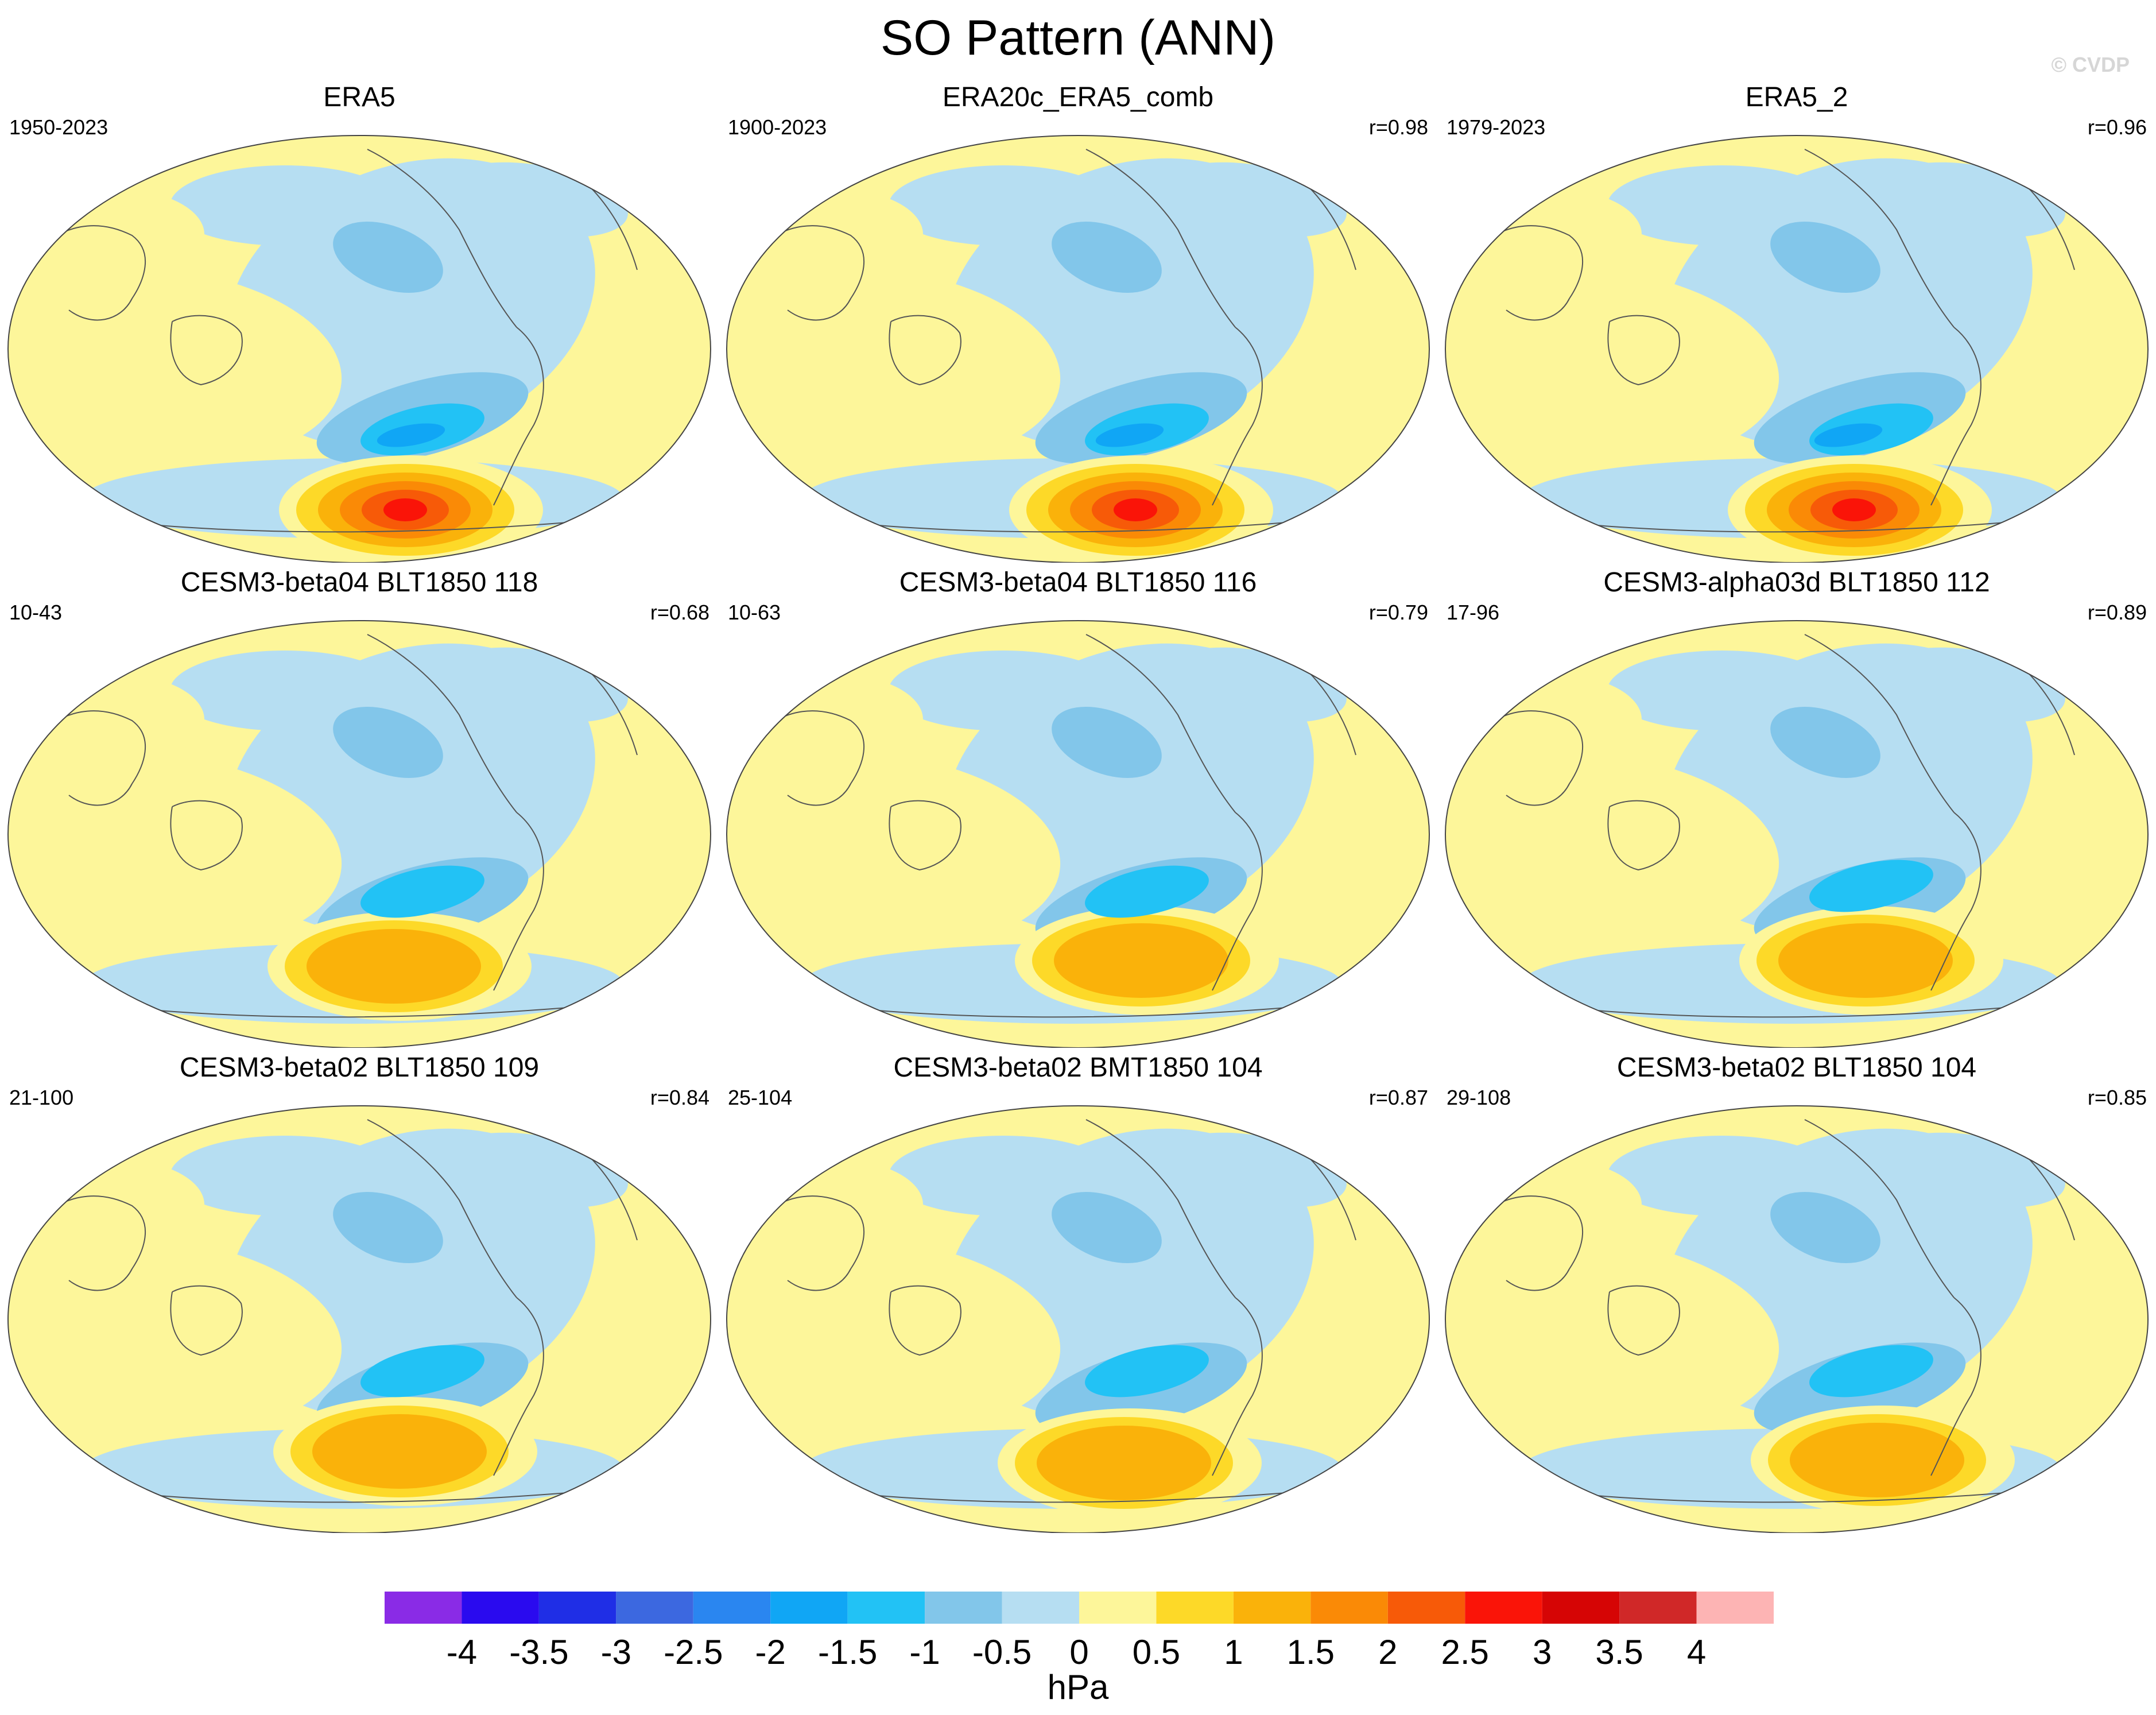 The width and height of the screenshot is (2156, 1715). I want to click on panel-period: 1900-2023, so click(777, 127).